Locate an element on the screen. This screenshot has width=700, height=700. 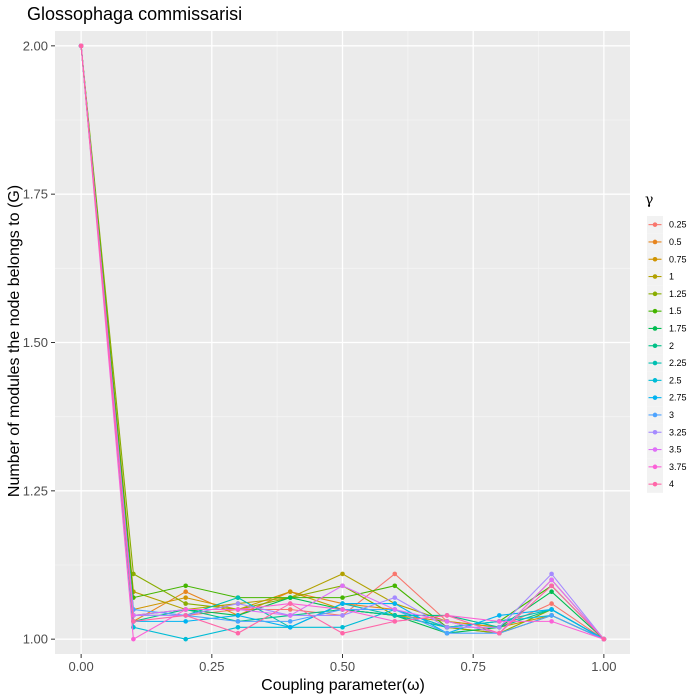
legend-label: 3.25 is located at coordinates (678, 432).